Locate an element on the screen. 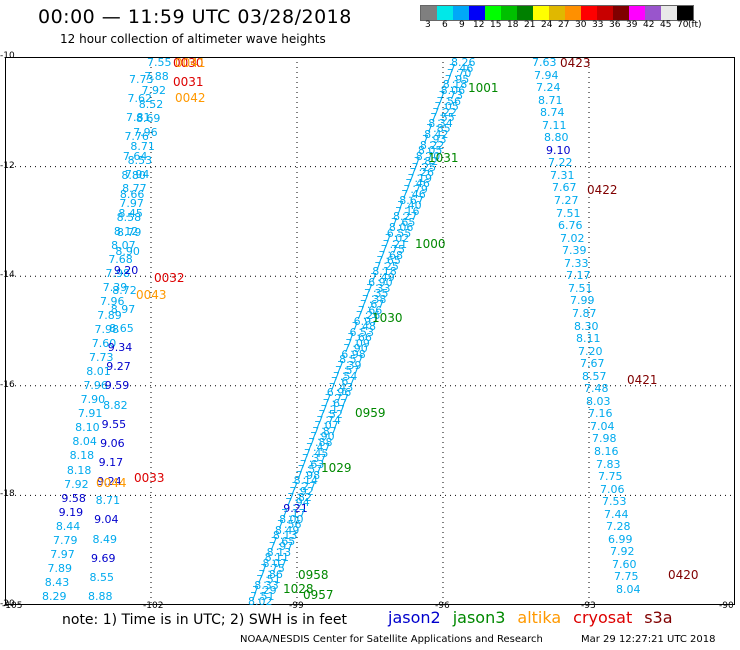 The width and height of the screenshot is (740, 650). wave-height-value: 7.88 is located at coordinates (156, 77).